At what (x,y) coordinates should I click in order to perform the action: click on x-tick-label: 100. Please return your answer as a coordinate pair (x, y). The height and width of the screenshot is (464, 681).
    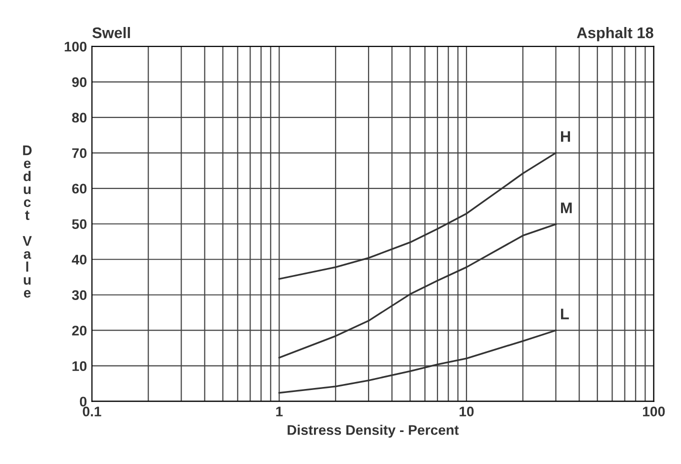
    Looking at the image, I should click on (654, 411).